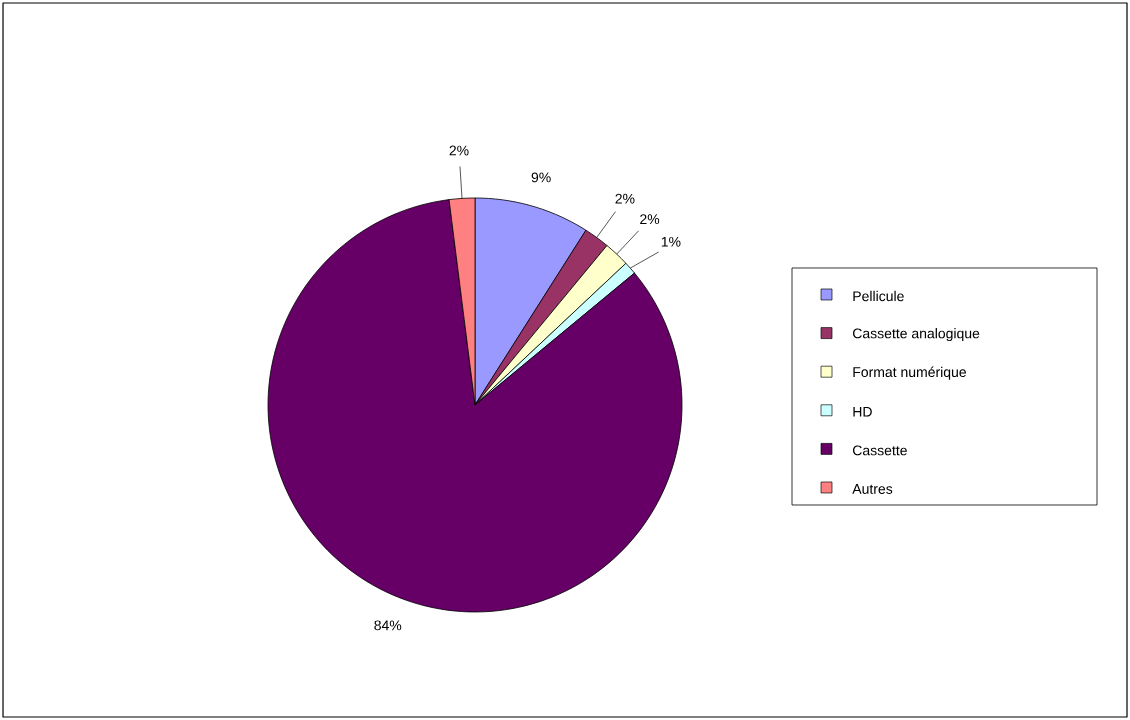 The image size is (1130, 720). I want to click on legend-label: Autres, so click(872, 489).